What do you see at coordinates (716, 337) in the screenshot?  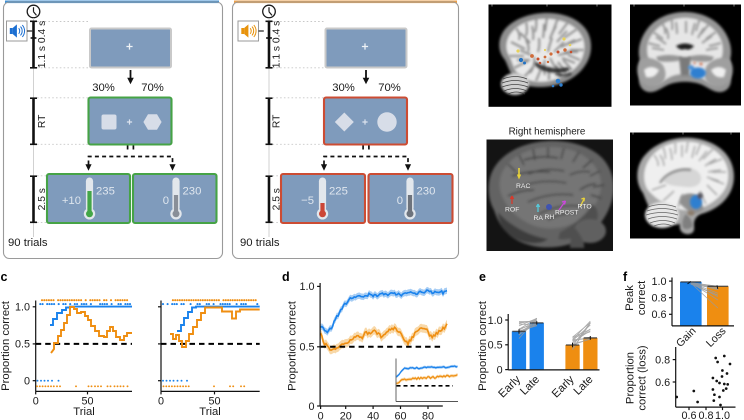 I see `svg-text: Loss` at bounding box center [716, 337].